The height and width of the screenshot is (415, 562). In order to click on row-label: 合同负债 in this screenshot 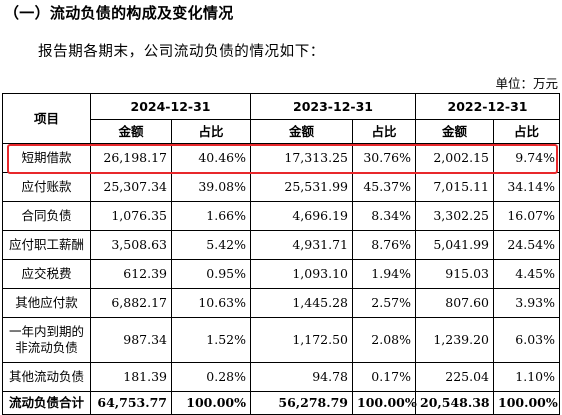, I will do `click(46, 216)`.